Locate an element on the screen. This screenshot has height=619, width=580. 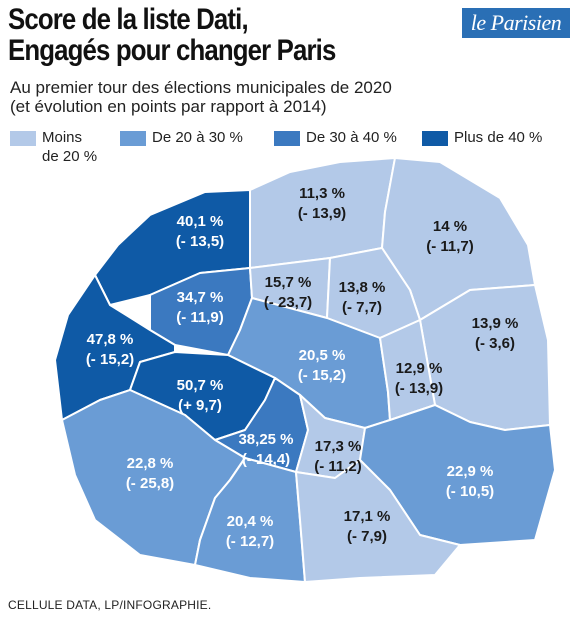
label-19-score: 14 % is located at coordinates (450, 226).